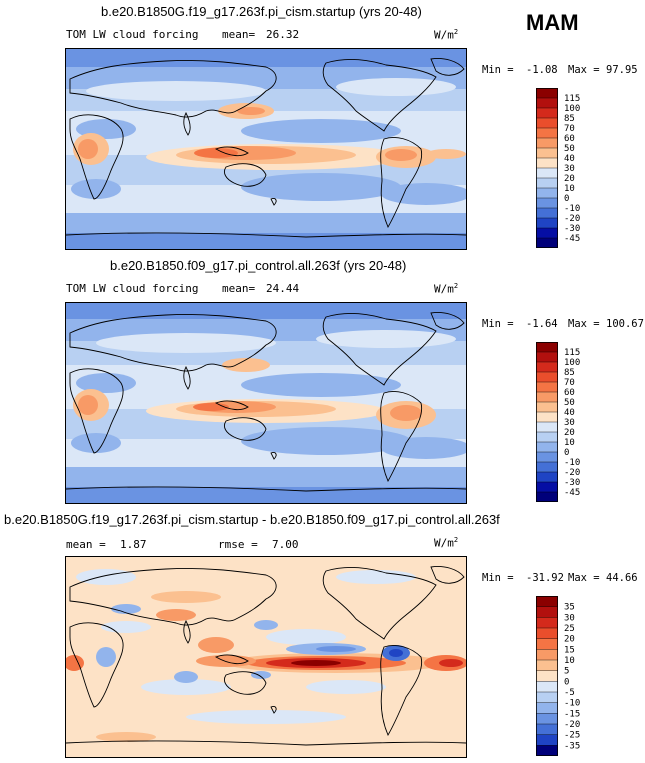 Image resolution: width=645 pixels, height=763 pixels. What do you see at coordinates (569, 650) in the screenshot?
I see `colorbar-tick-label: 15` at bounding box center [569, 650].